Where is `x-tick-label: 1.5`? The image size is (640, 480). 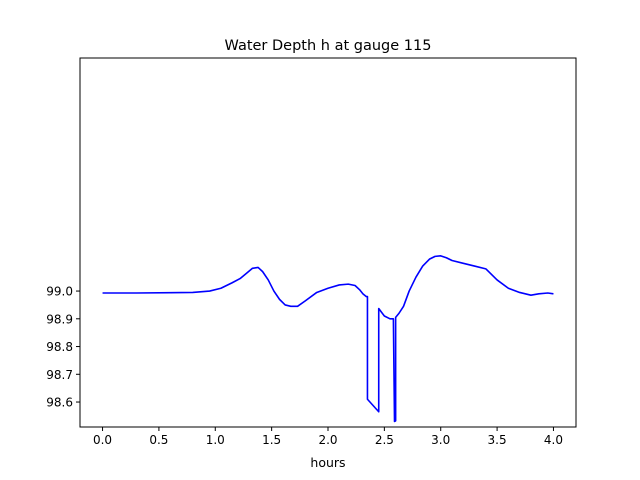
x-tick-label: 1.5 is located at coordinates (271, 440).